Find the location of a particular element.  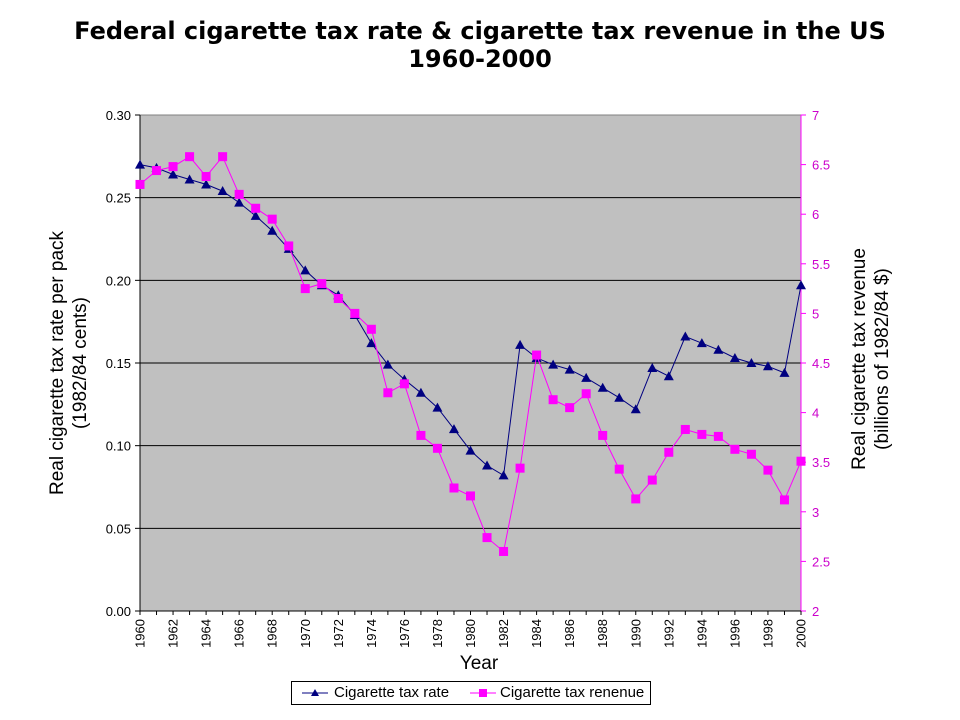

y-right-tick-label: 5.5 is located at coordinates (821, 264).